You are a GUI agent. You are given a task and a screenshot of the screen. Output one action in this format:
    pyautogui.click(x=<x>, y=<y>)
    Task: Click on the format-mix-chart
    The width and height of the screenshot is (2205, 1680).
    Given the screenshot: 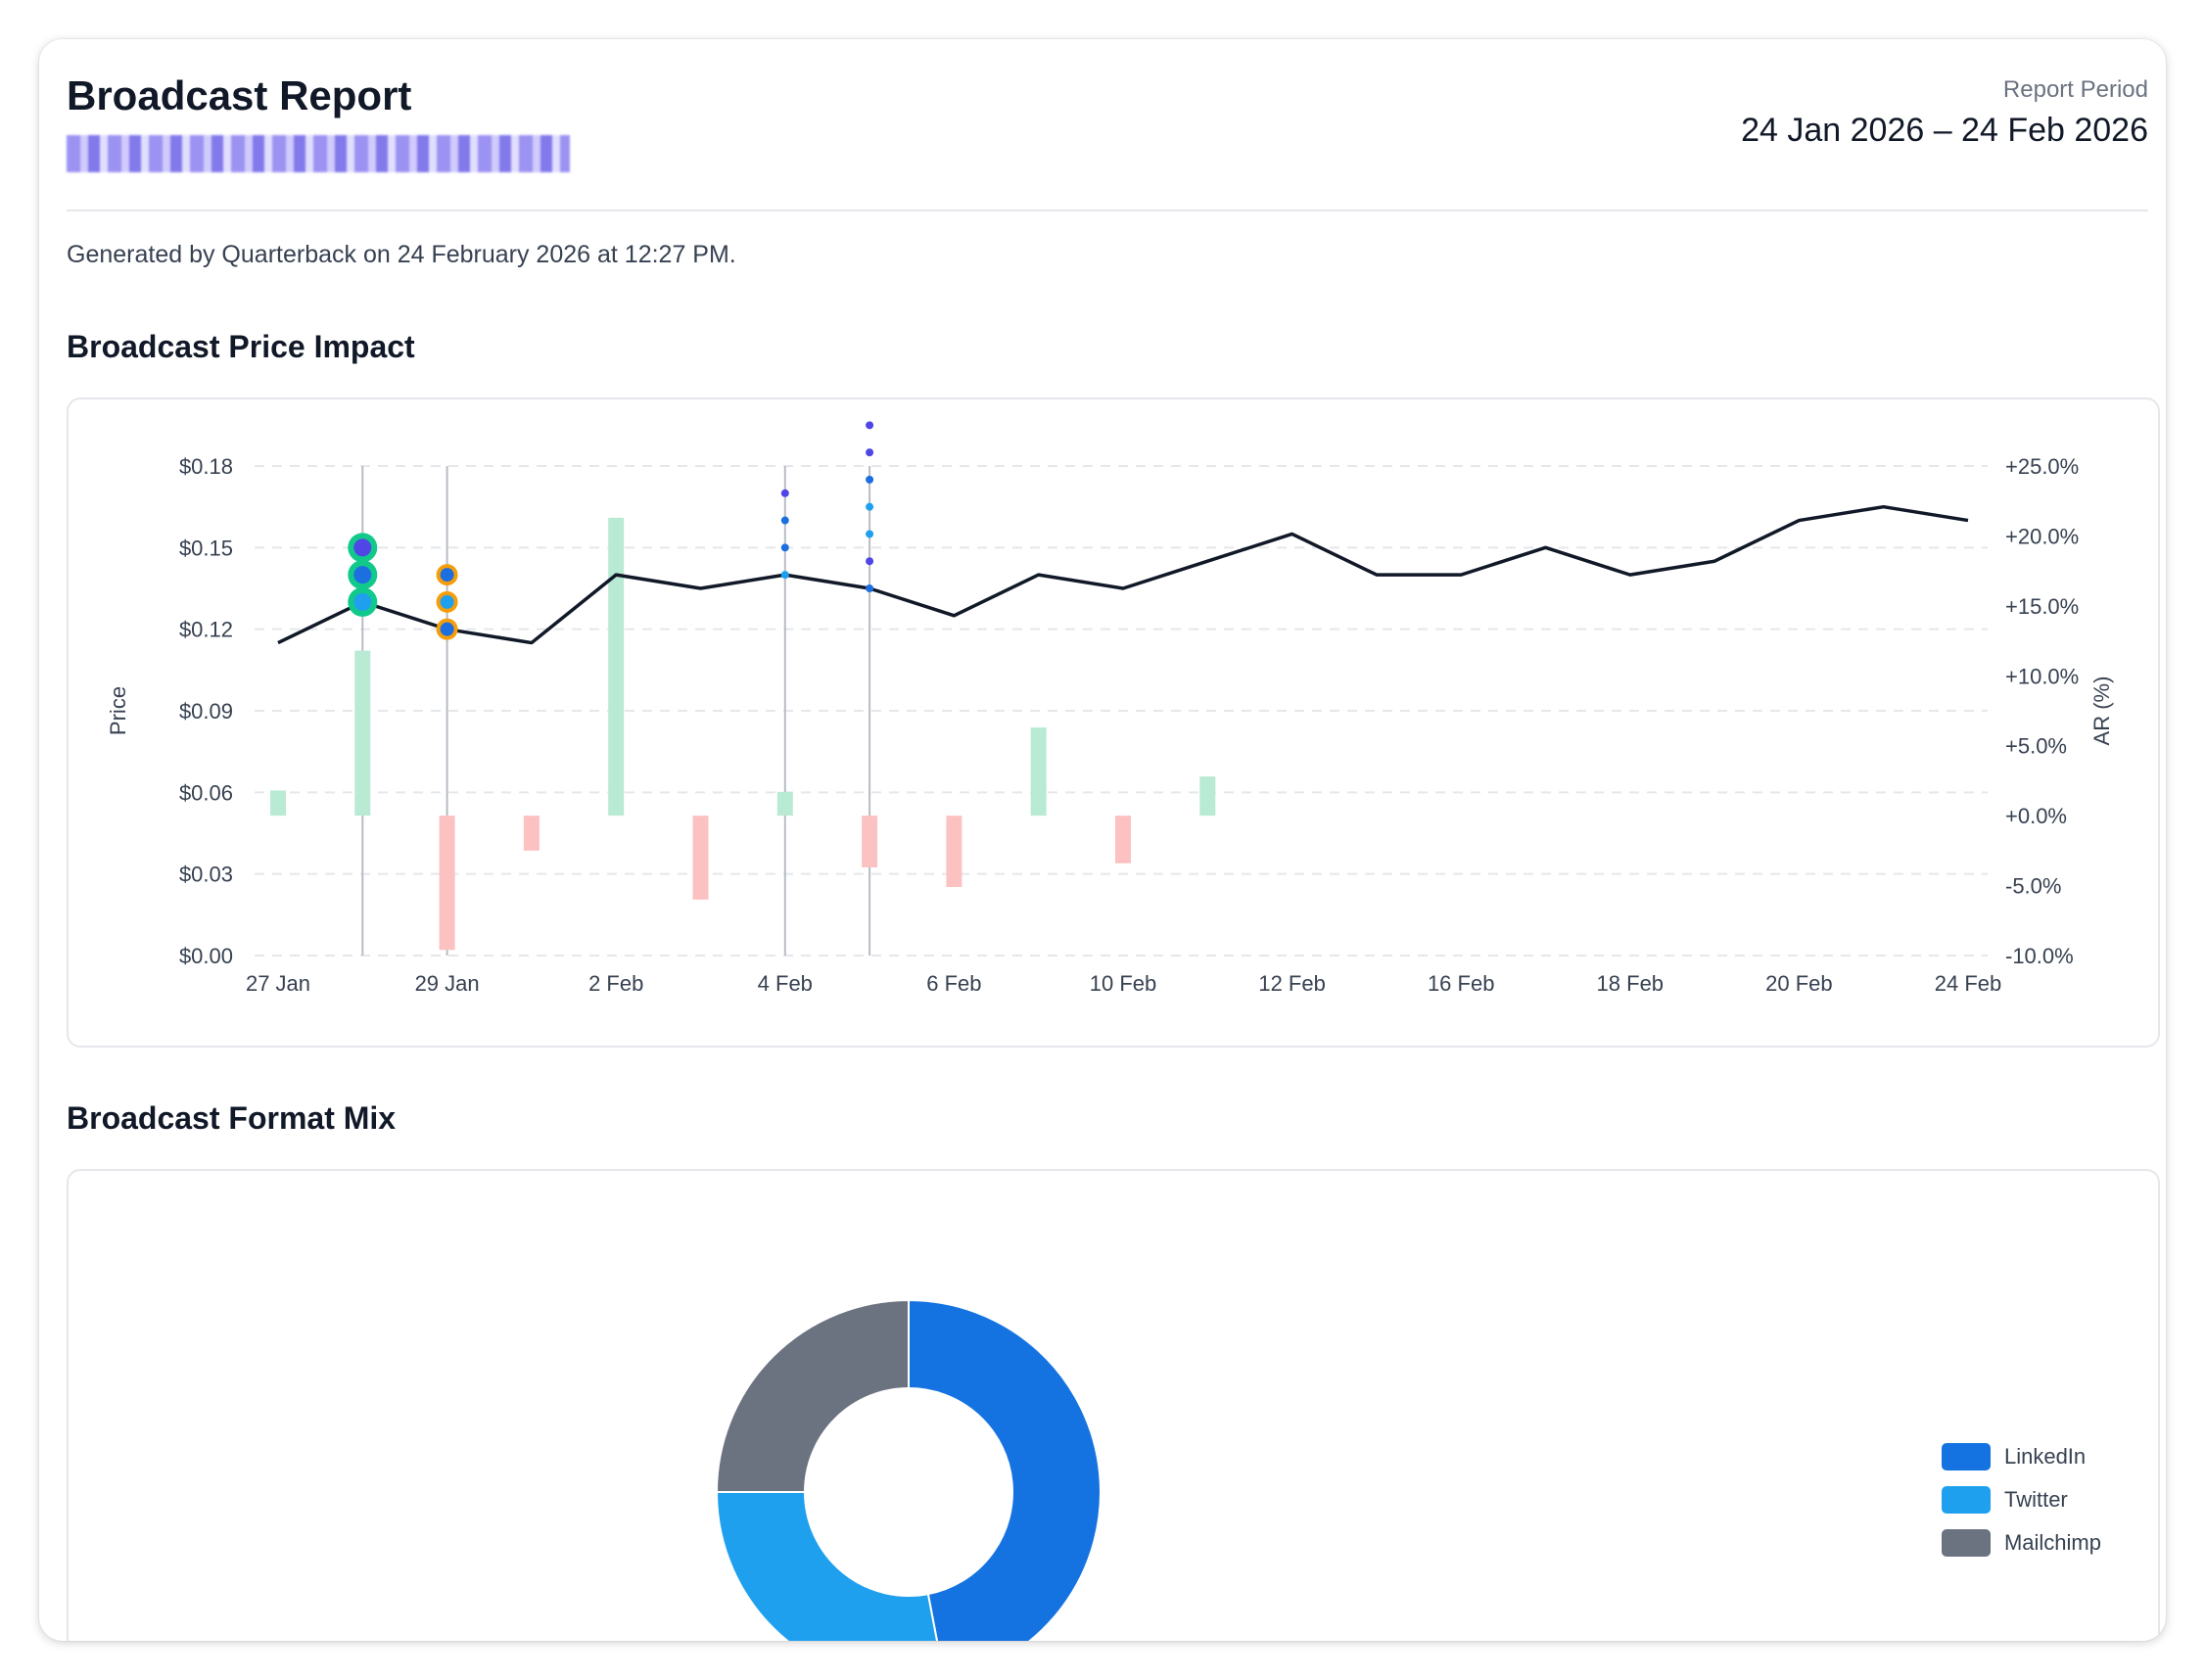 What is the action you would take?
    pyautogui.click(x=909, y=1469)
    